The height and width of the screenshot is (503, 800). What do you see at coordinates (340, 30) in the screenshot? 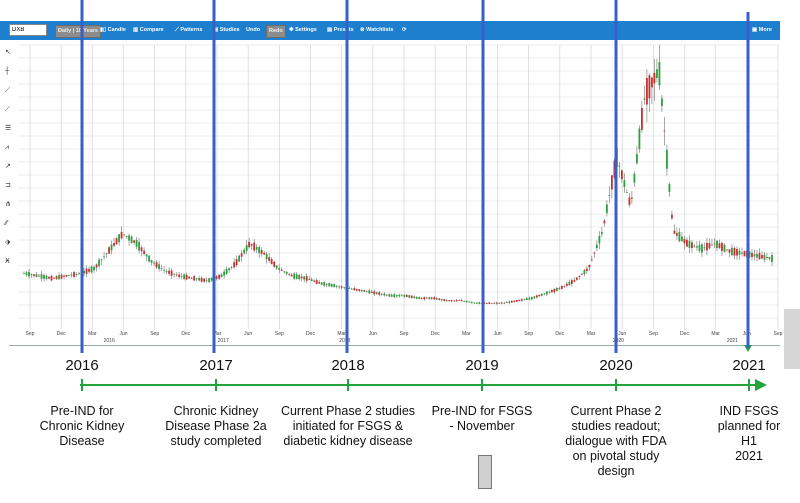
I see `presets-button: ▤ Presets` at bounding box center [340, 30].